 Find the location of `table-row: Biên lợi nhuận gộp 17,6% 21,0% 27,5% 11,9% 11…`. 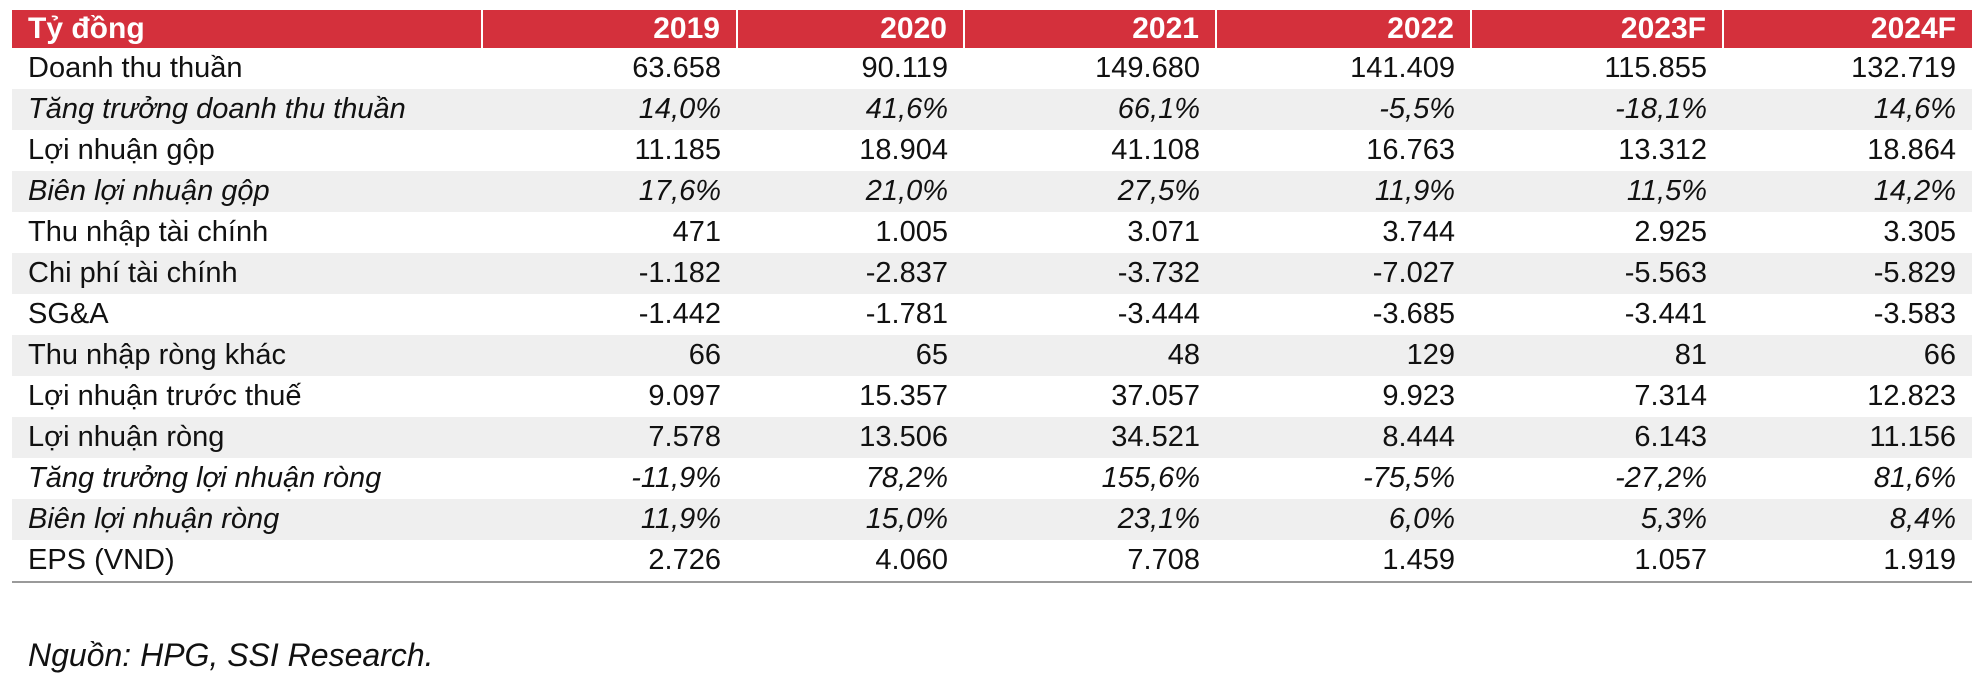

table-row: Biên lợi nhuận gộp 17,6% 21,0% 27,5% 11,9% 11… is located at coordinates (992, 191).